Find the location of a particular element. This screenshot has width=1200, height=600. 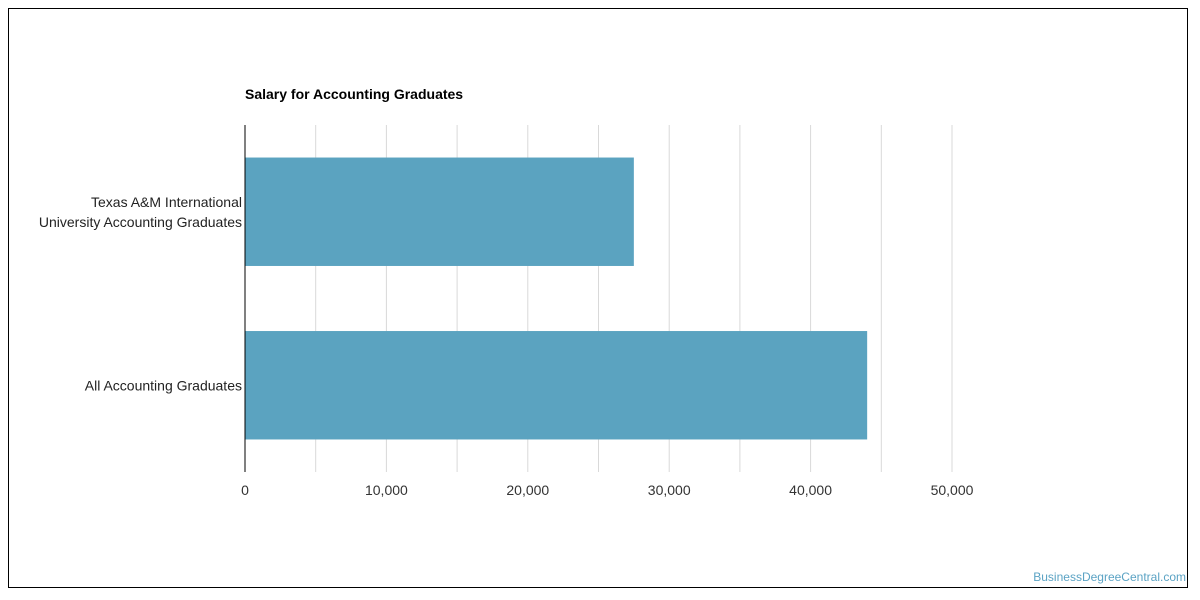

chart-title: Salary for Accounting Graduates is located at coordinates (354, 94).